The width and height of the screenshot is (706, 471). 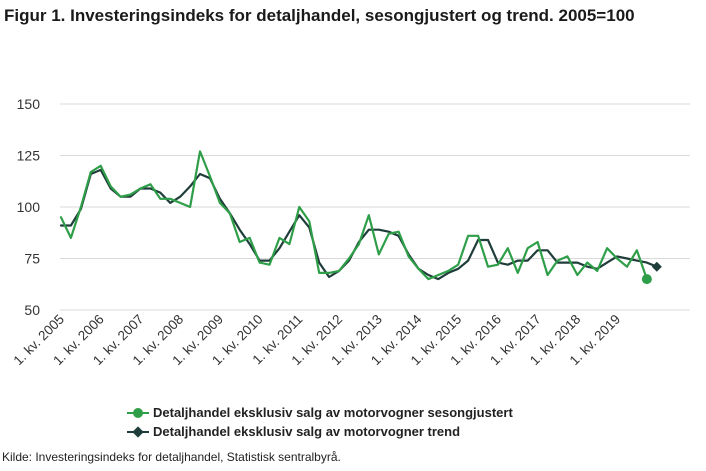 I want to click on y-tick-label-150: 150, so click(x=29, y=104).